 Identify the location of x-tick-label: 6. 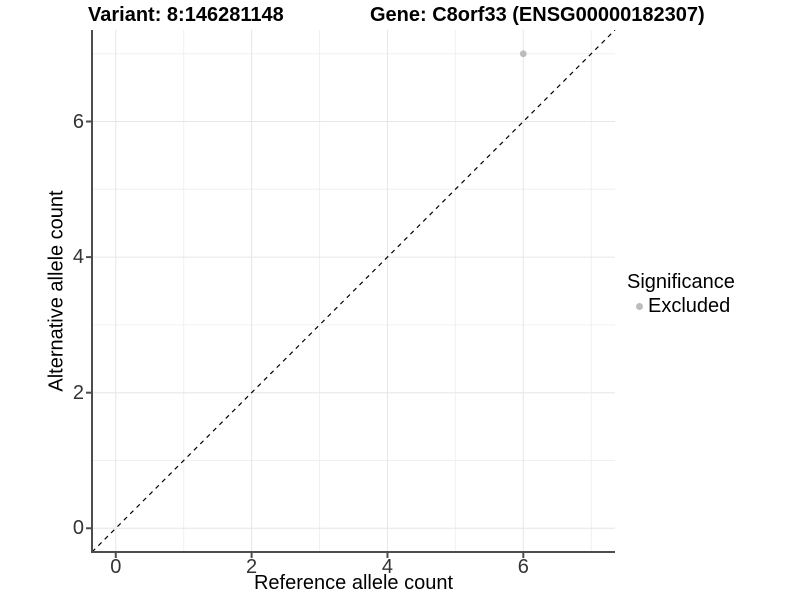
(523, 567).